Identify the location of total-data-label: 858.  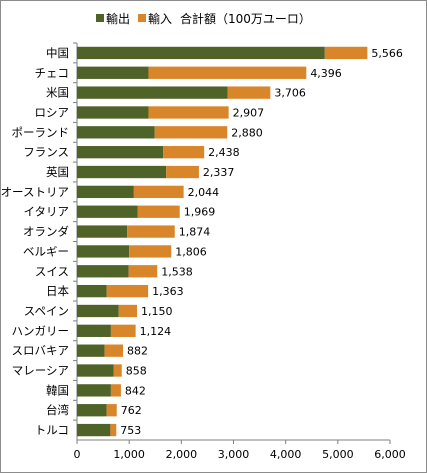
(136, 371).